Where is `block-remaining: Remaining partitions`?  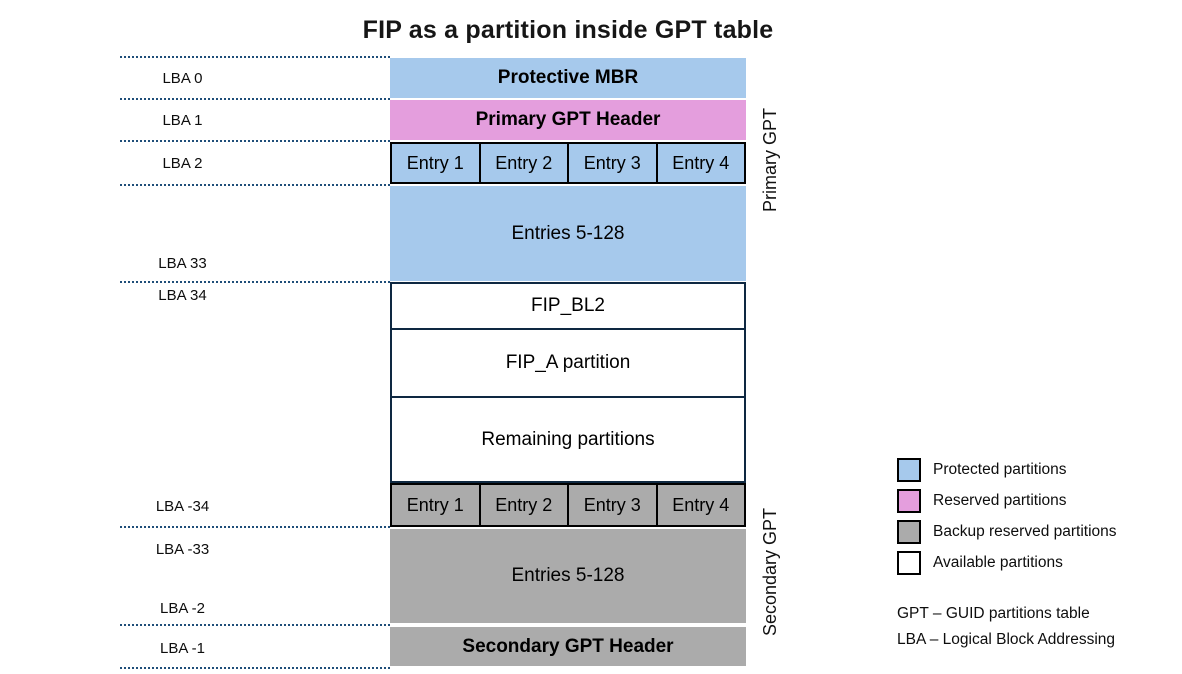
block-remaining: Remaining partitions is located at coordinates (568, 439).